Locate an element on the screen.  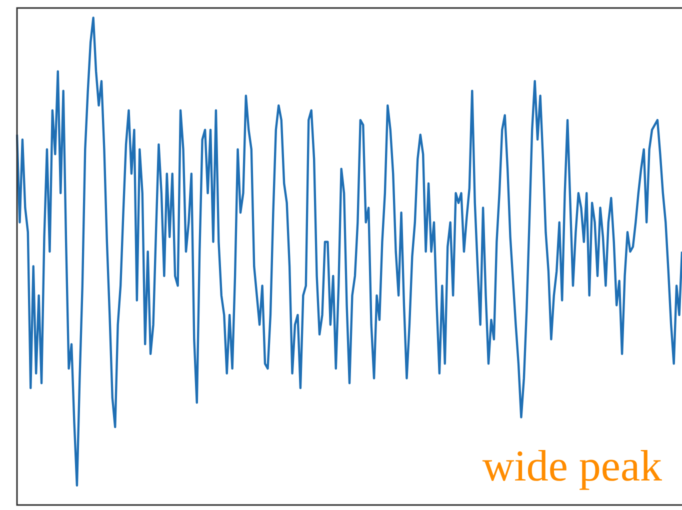
annotation: wide peak is located at coordinates (572, 466).